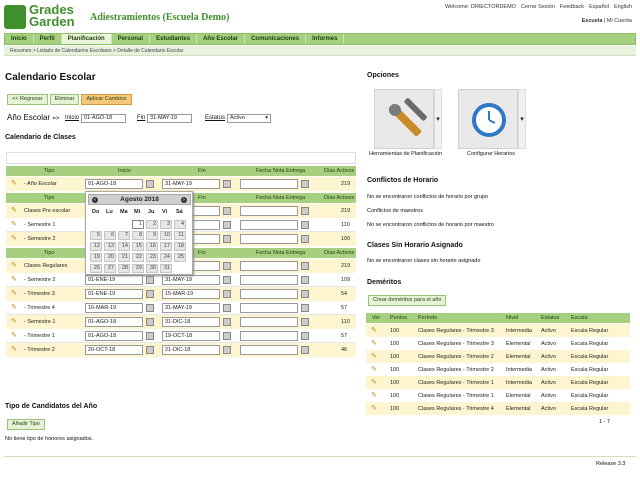 This screenshot has width=640, height=480. Describe the element at coordinates (180, 246) in the screenshot. I see `calendar-day: 18` at that location.